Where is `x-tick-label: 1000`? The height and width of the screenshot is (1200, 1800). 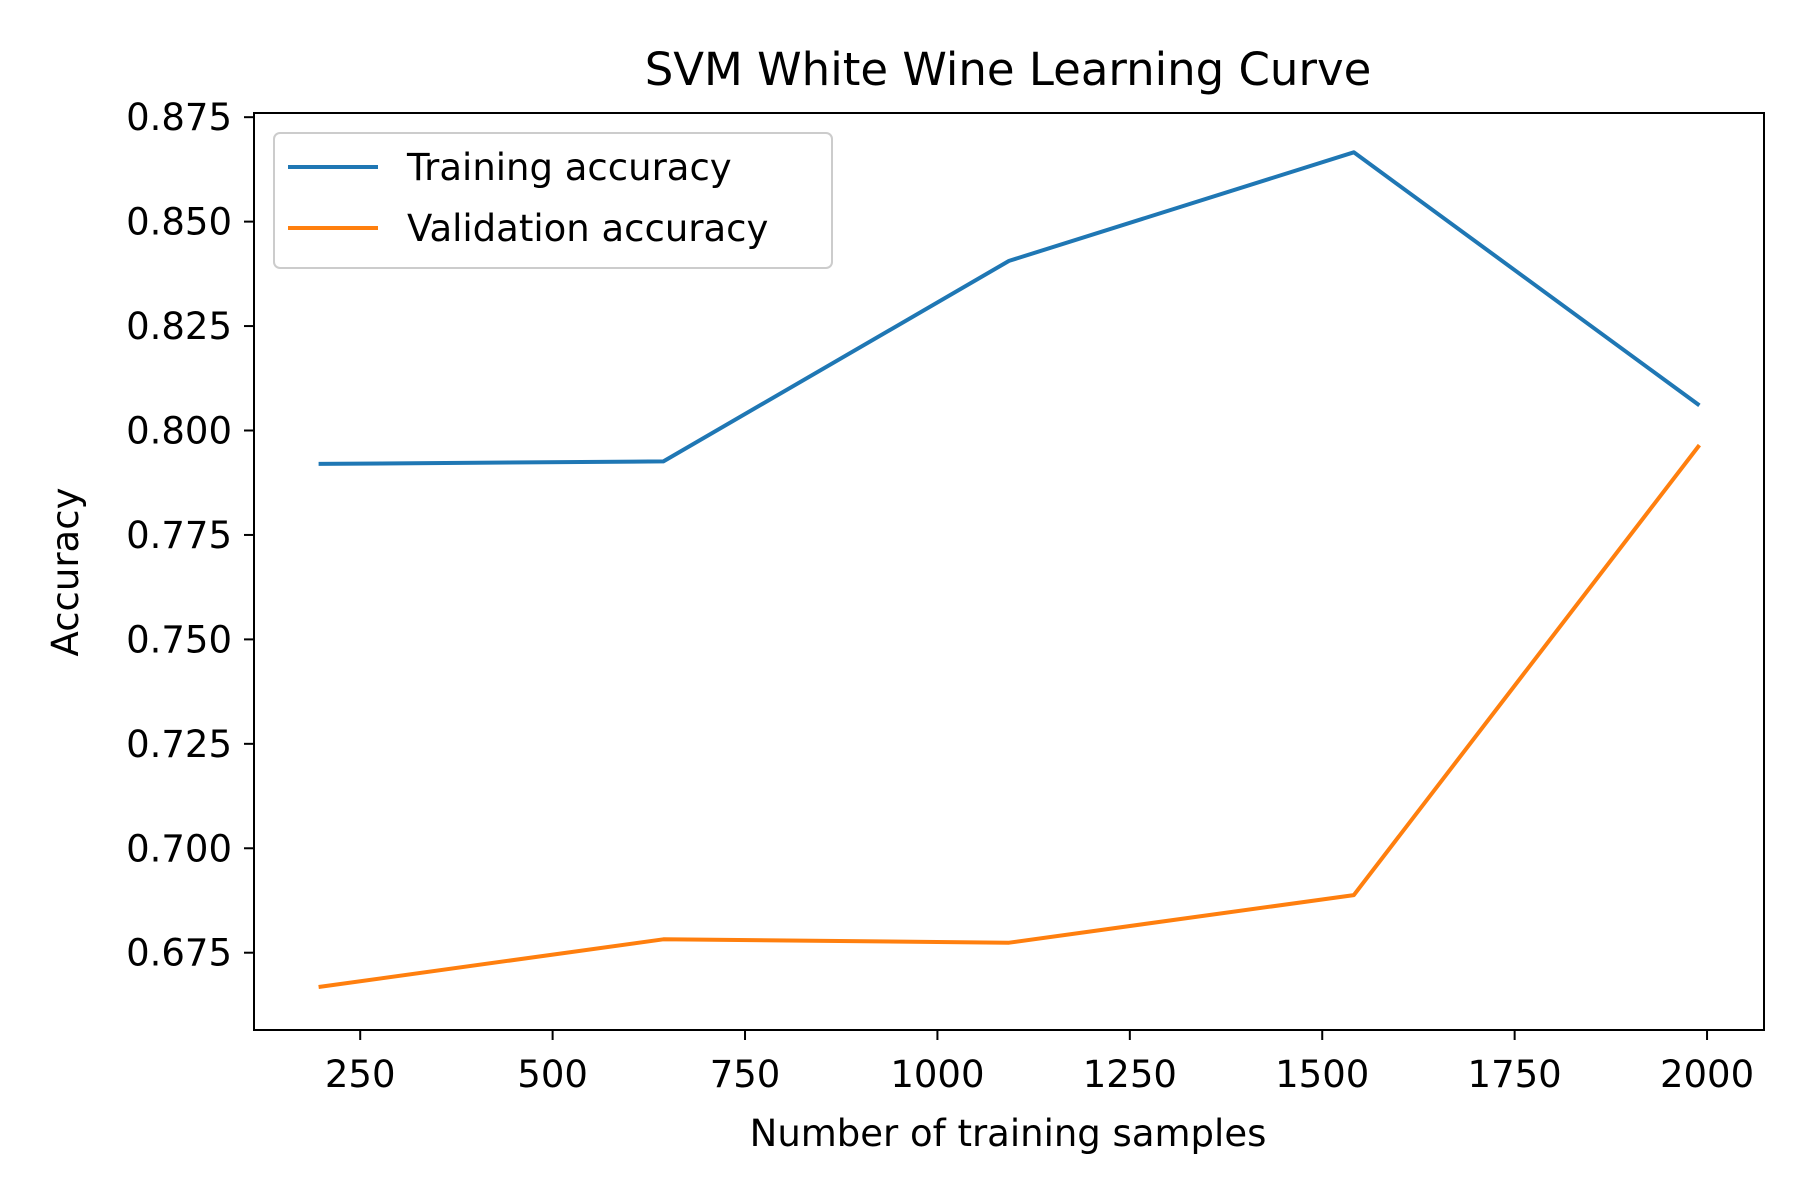 x-tick-label: 1000 is located at coordinates (937, 1074).